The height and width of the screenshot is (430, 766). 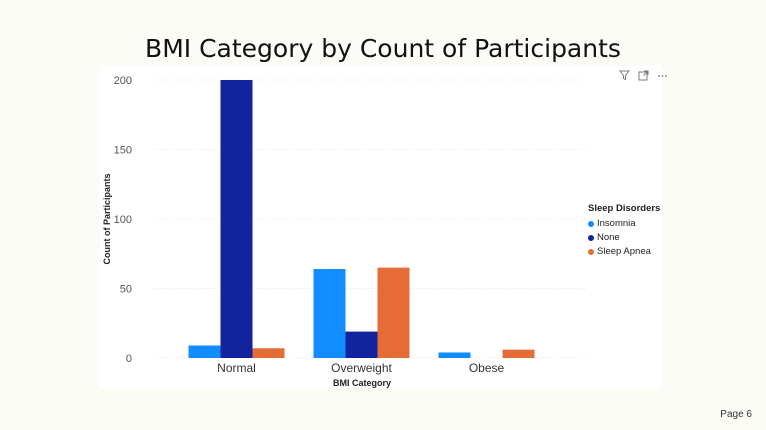 What do you see at coordinates (123, 220) in the screenshot?
I see `y-tick-label: 100` at bounding box center [123, 220].